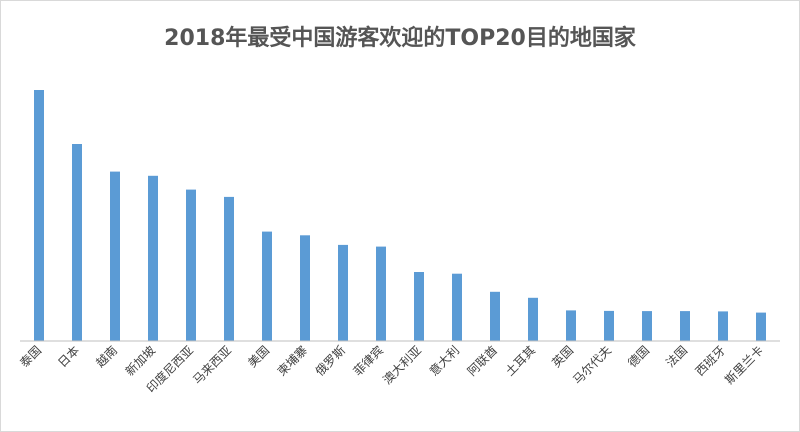  What do you see at coordinates (30, 356) in the screenshot?
I see `category-label-1: 泰国` at bounding box center [30, 356].